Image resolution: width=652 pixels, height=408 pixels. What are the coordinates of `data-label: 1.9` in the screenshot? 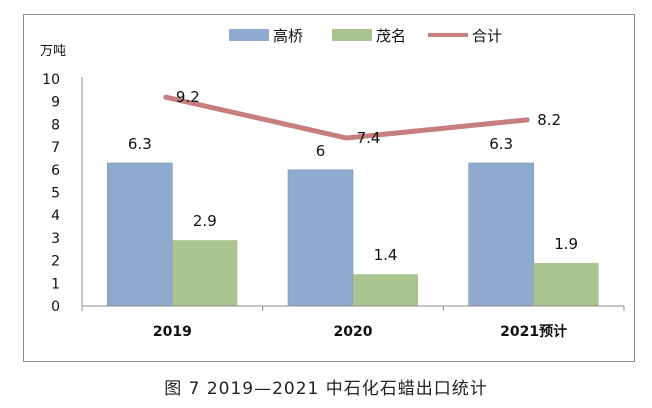 It's located at (566, 244).